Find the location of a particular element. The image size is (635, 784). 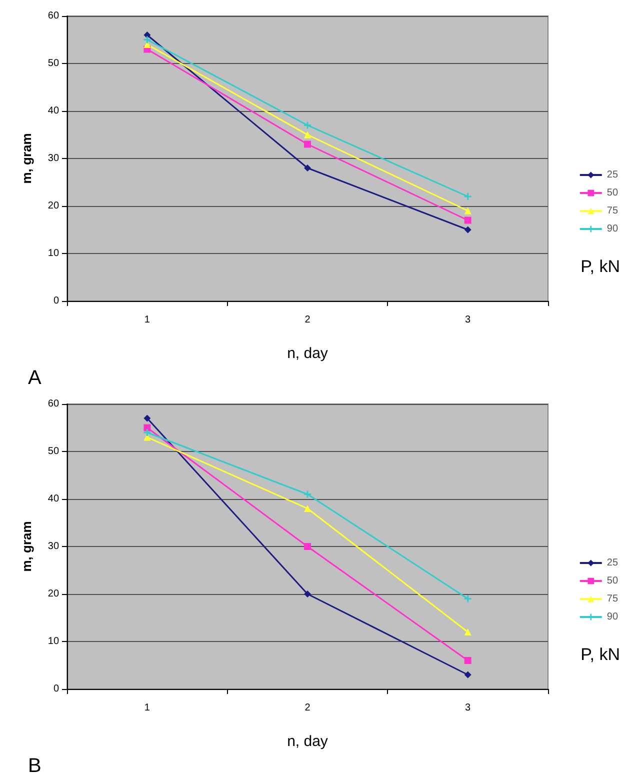

text: A is located at coordinates (35, 378).